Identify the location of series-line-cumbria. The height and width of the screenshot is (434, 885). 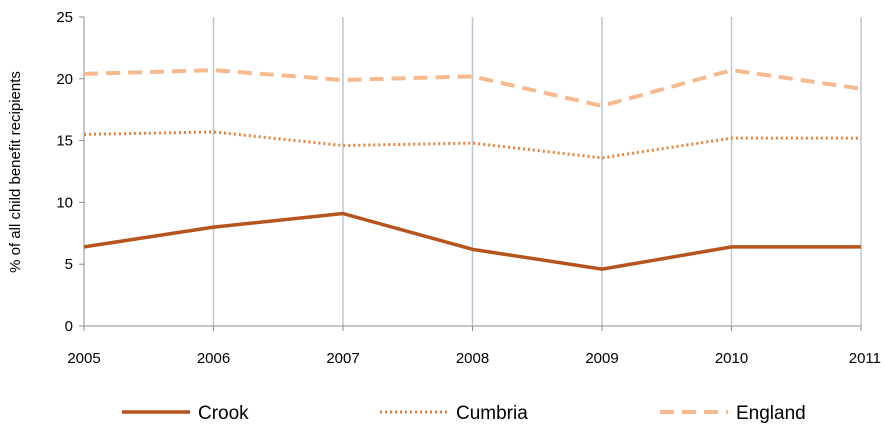
(472, 145).